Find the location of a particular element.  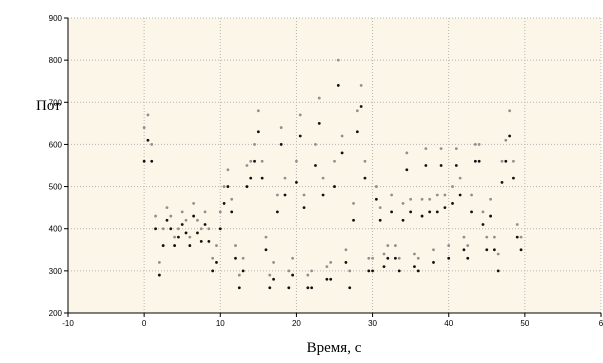

y-tick-label: 300 is located at coordinates (56, 271).